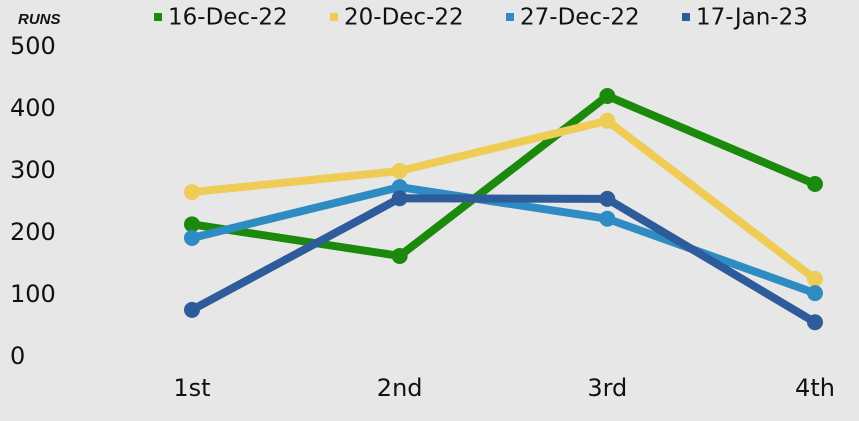  What do you see at coordinates (400, 388) in the screenshot?
I see `x-tick-label: 2nd` at bounding box center [400, 388].